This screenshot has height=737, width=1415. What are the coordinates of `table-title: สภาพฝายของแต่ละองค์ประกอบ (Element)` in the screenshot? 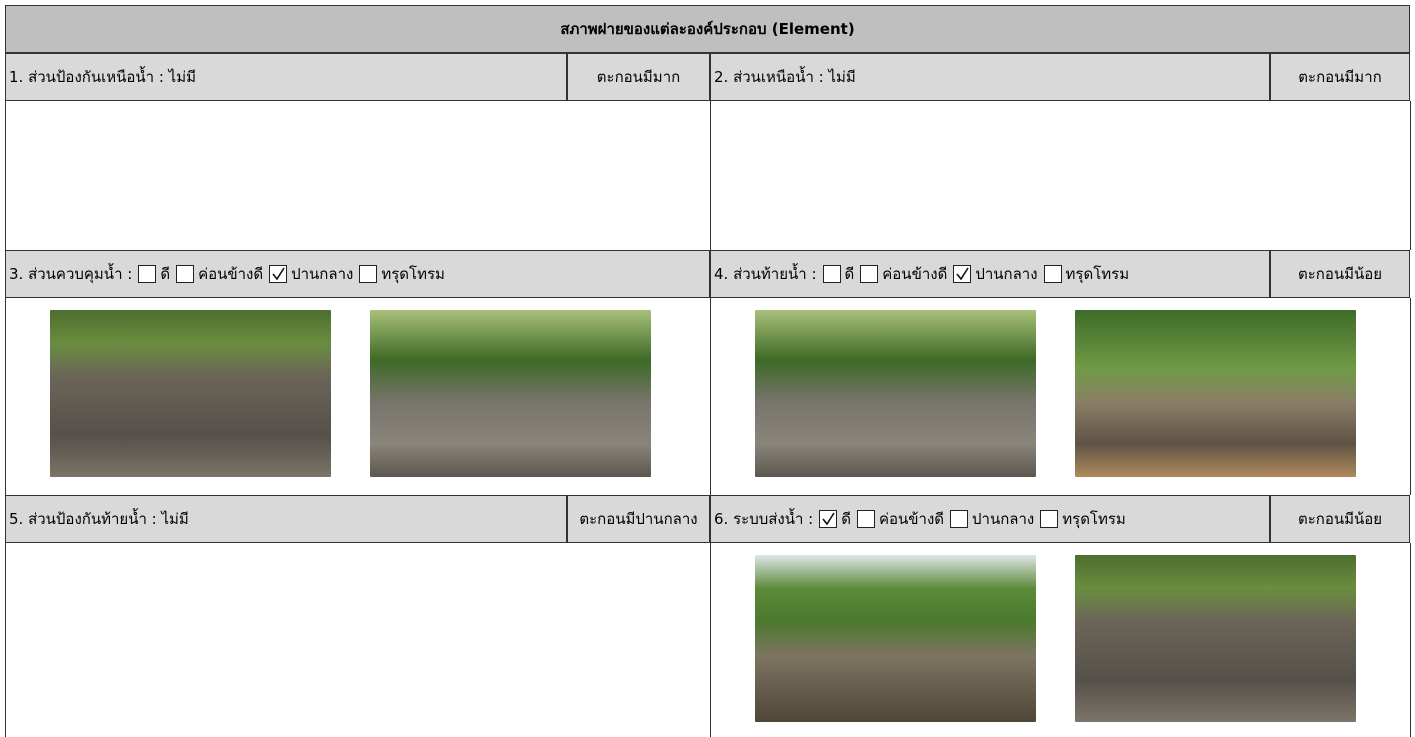 It's located at (707, 29).